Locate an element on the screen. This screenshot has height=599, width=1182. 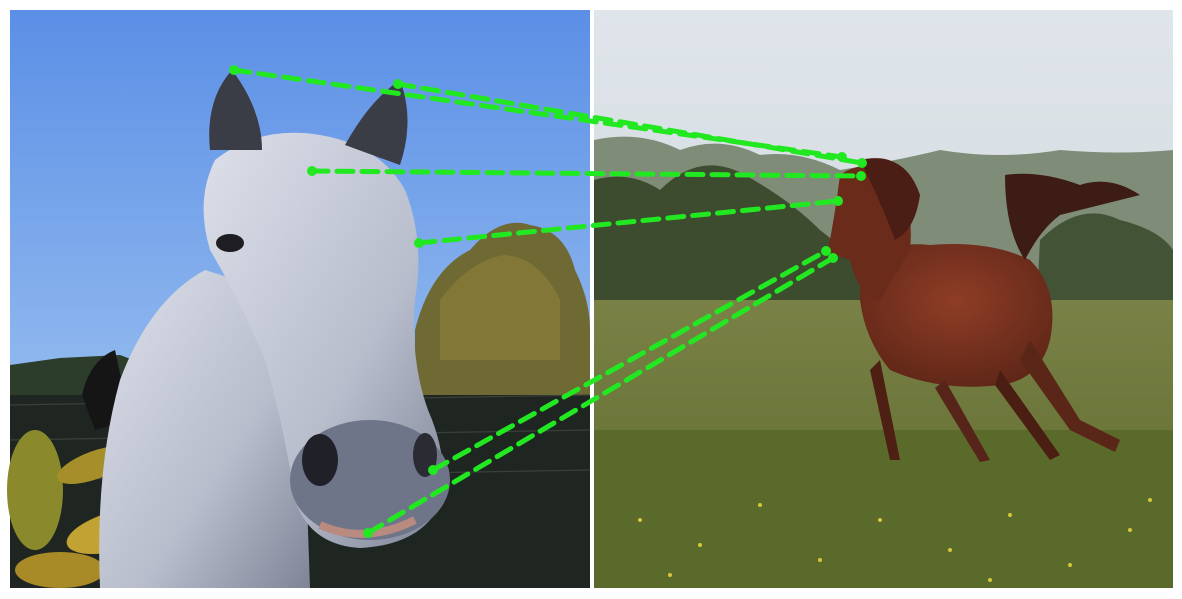
white-horse-nostril-left is located at coordinates (320, 460).